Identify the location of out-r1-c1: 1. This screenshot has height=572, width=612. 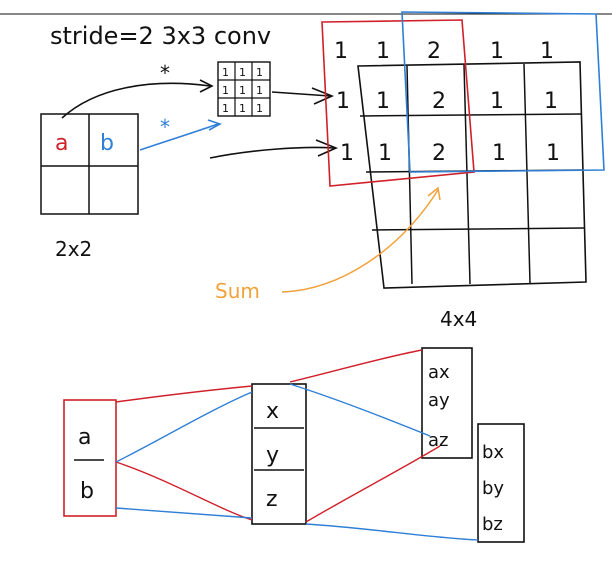
(383, 101).